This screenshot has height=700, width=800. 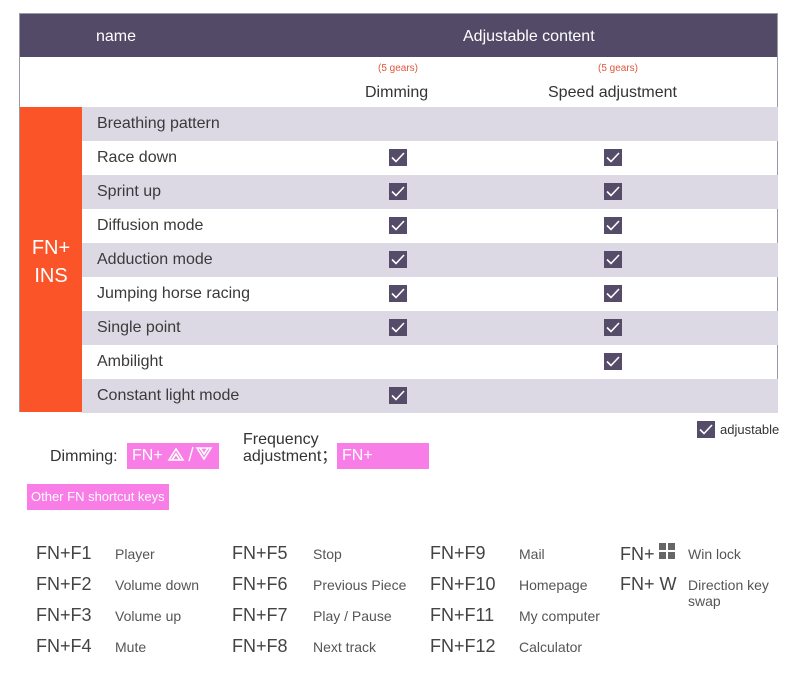 I want to click on shortcut-key-text: FN+F1, so click(x=64, y=553).